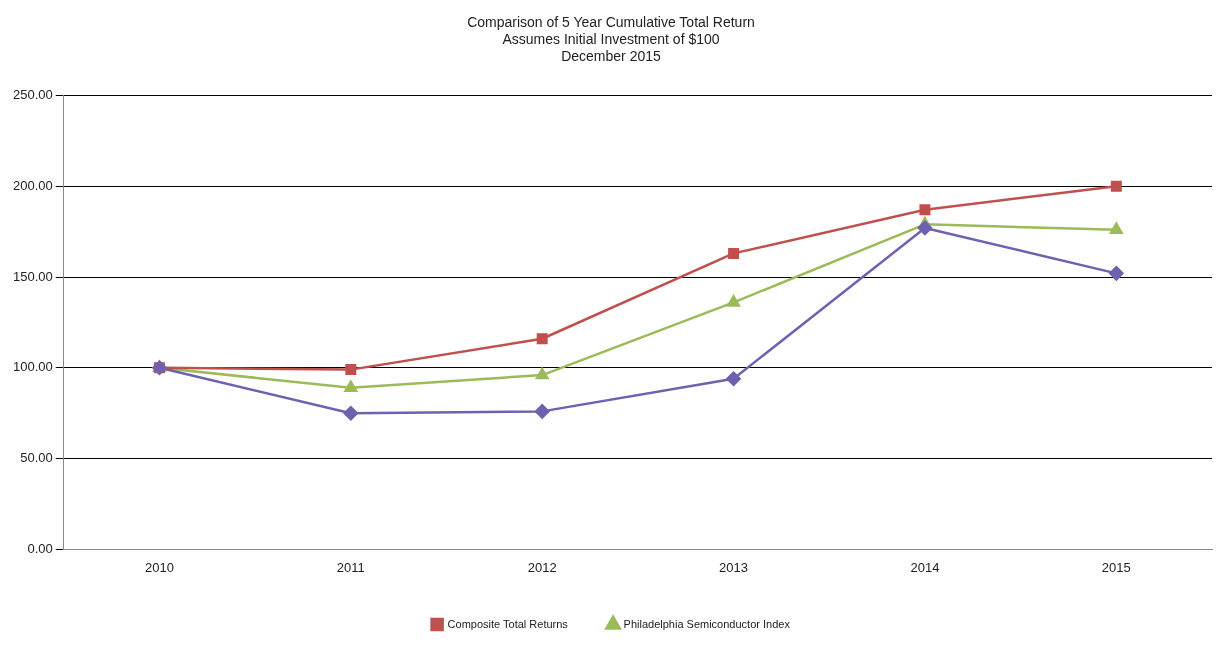  What do you see at coordinates (40, 548) in the screenshot?
I see `y-tick-label: 0.00` at bounding box center [40, 548].